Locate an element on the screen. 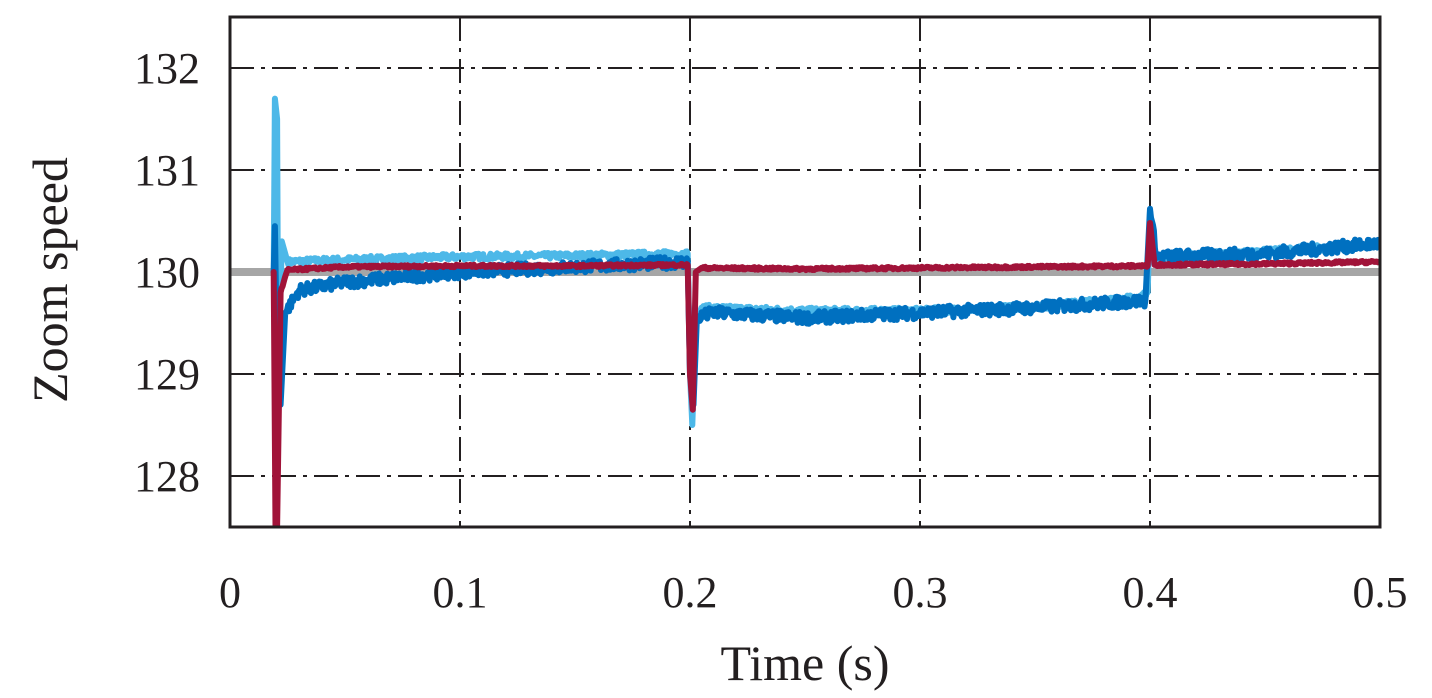  y-axis-label: Zoom speed is located at coordinates (50, 280).